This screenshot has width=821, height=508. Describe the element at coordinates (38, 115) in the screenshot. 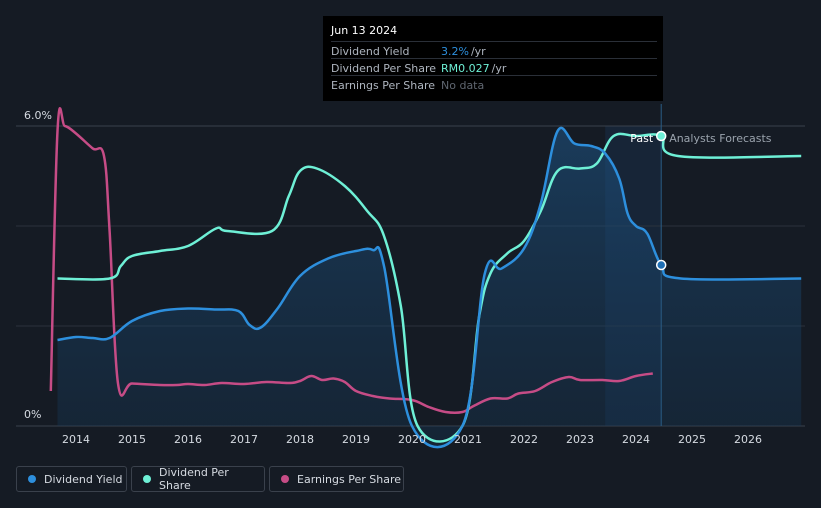

I see `y-tick-top: 6.0%` at that location.